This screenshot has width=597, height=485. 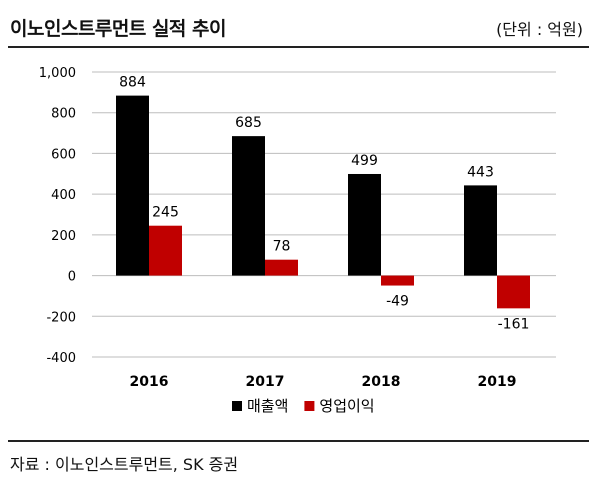 What do you see at coordinates (132, 83) in the screenshot?
I see `data-label: 884` at bounding box center [132, 83].